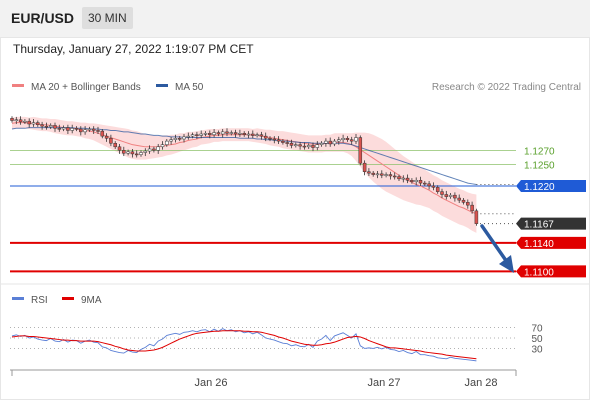 Image resolution: width=590 pixels, height=400 pixels. Describe the element at coordinates (494, 244) in the screenshot. I see `forecast-arrow-shaft` at that location.